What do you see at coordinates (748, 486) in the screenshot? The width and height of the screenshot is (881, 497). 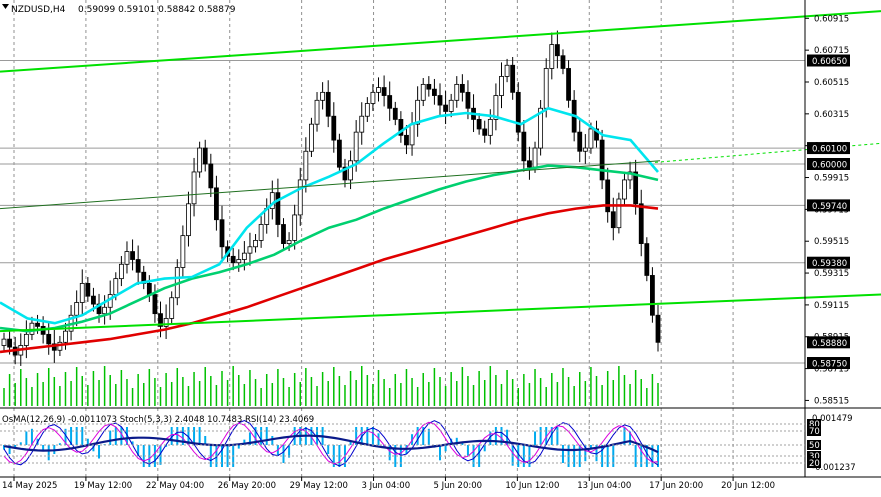 I see `x-tick-label: 20 Jun 12:00` at bounding box center [748, 486].